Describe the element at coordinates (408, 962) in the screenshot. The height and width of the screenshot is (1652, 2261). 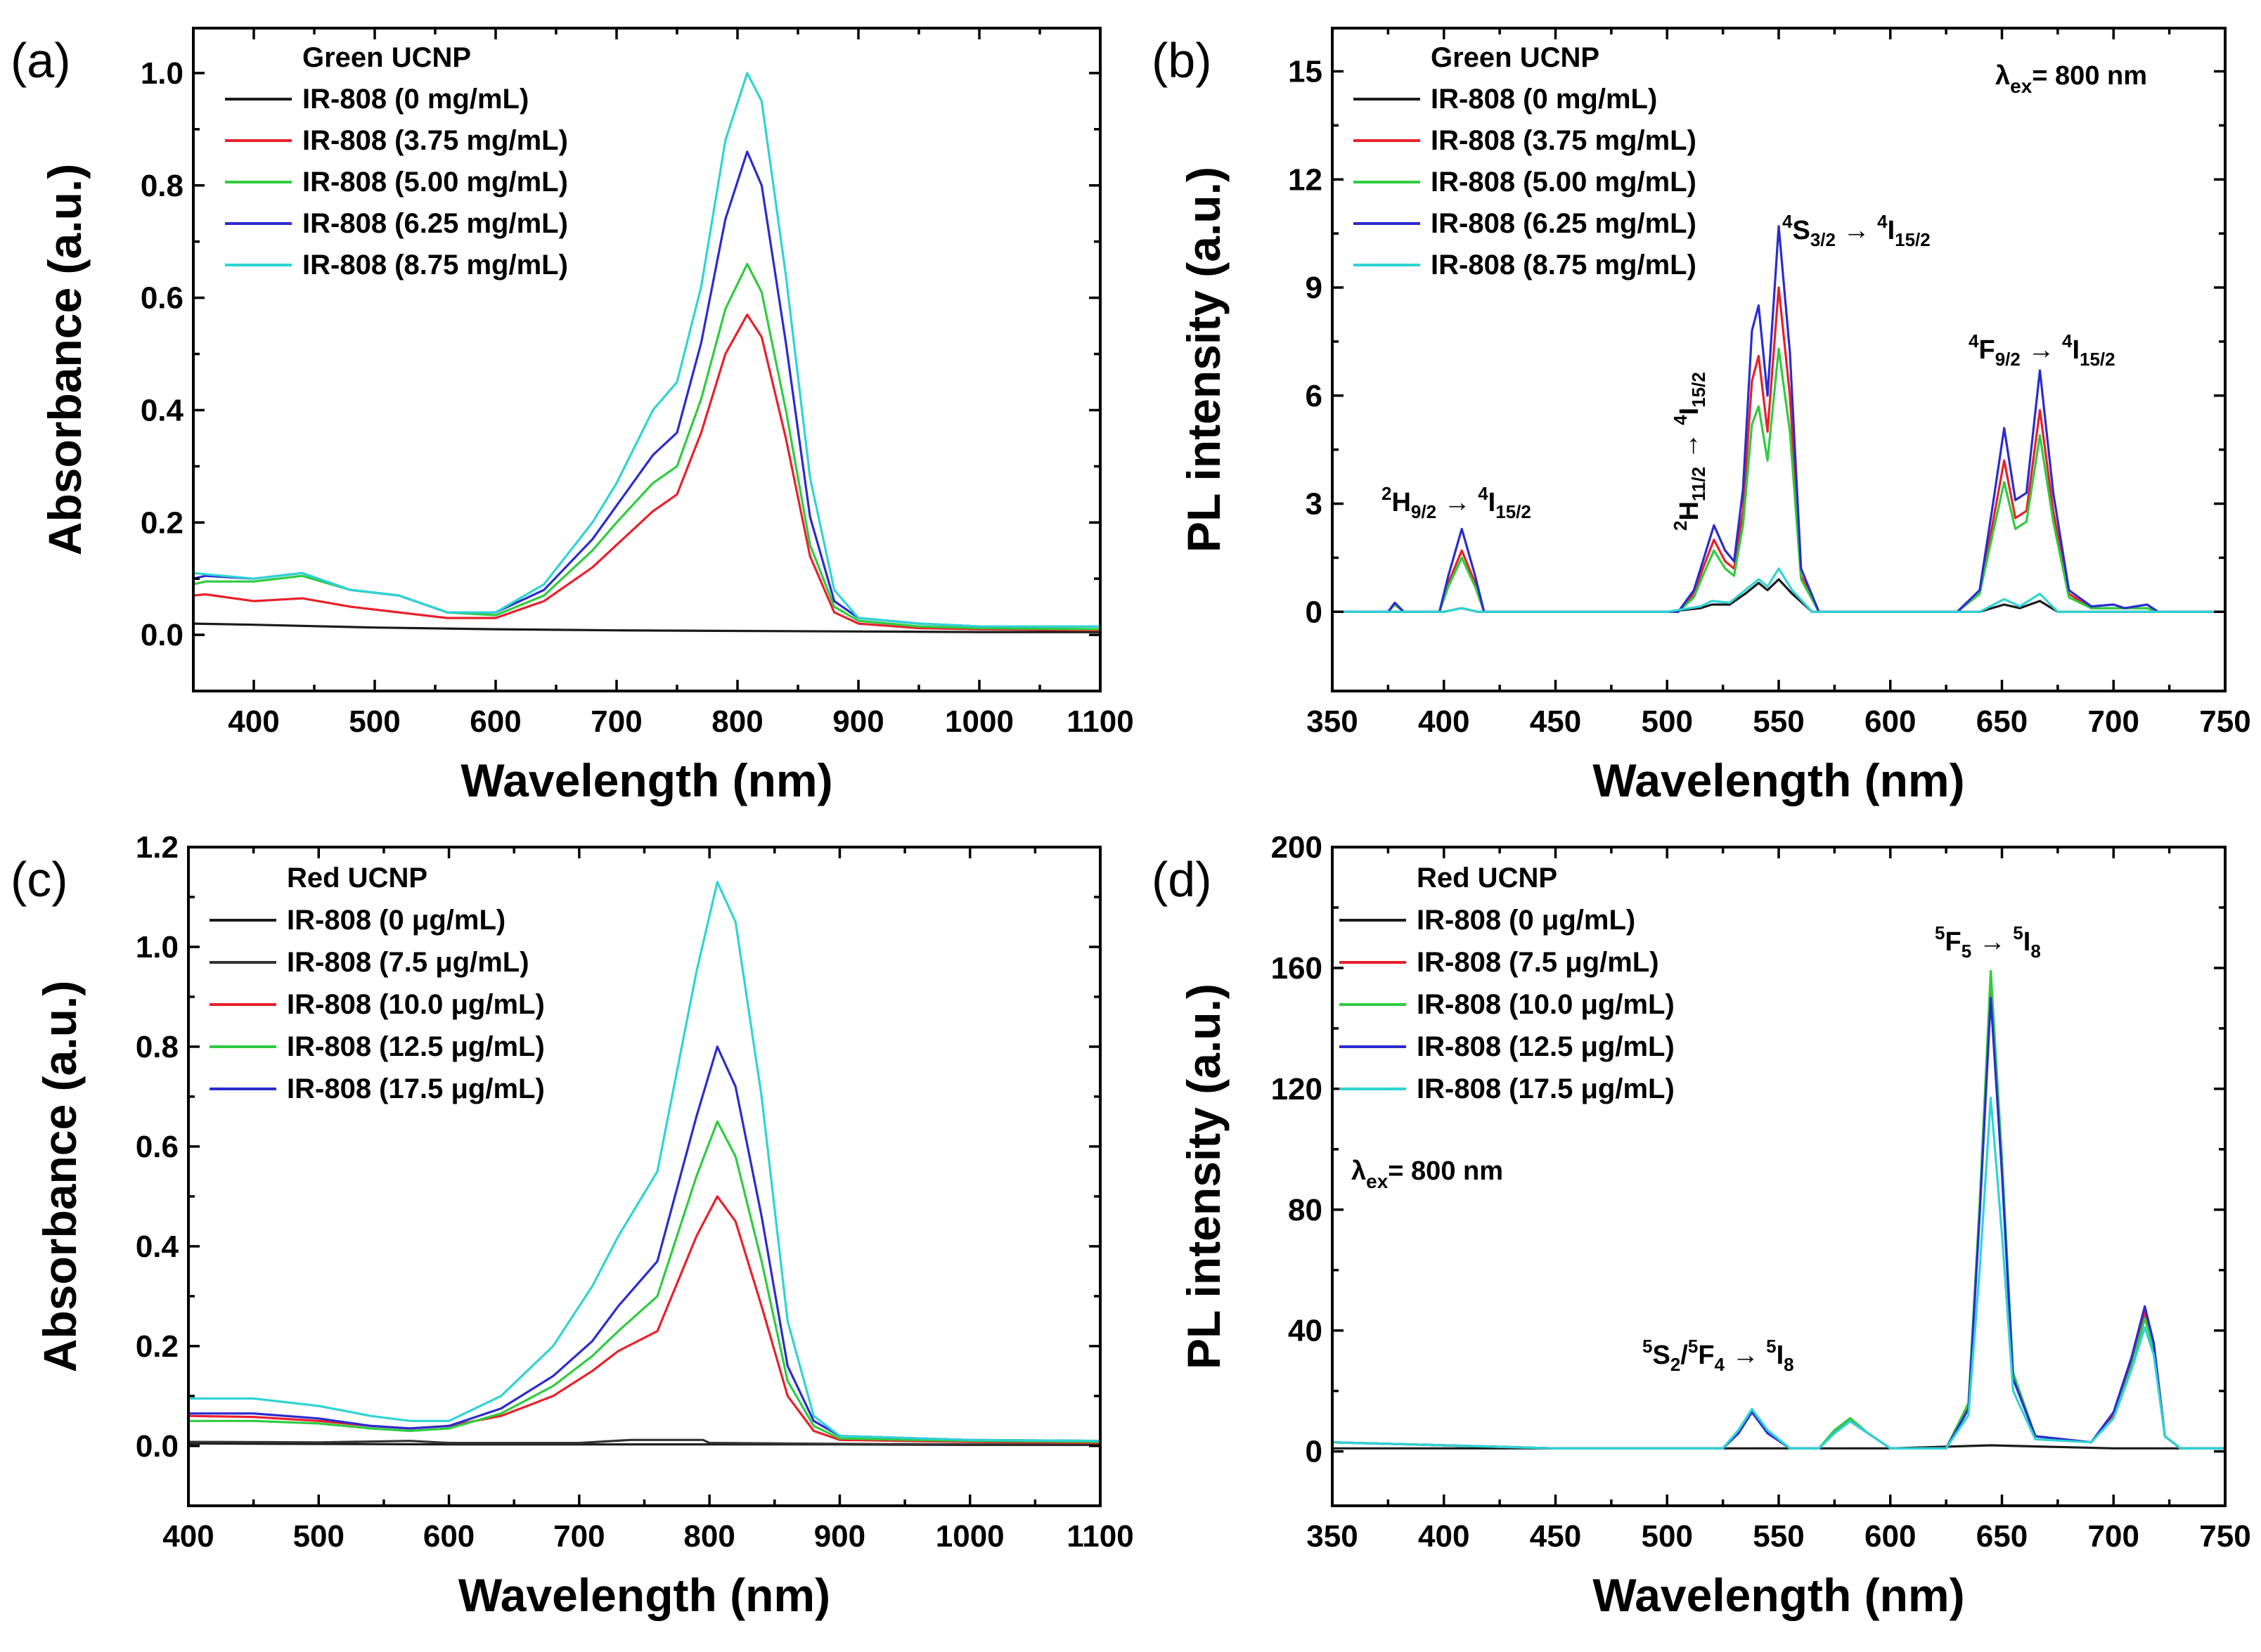
I see `legend-entry: IR-808 (7.5 μg/mL)` at that location.